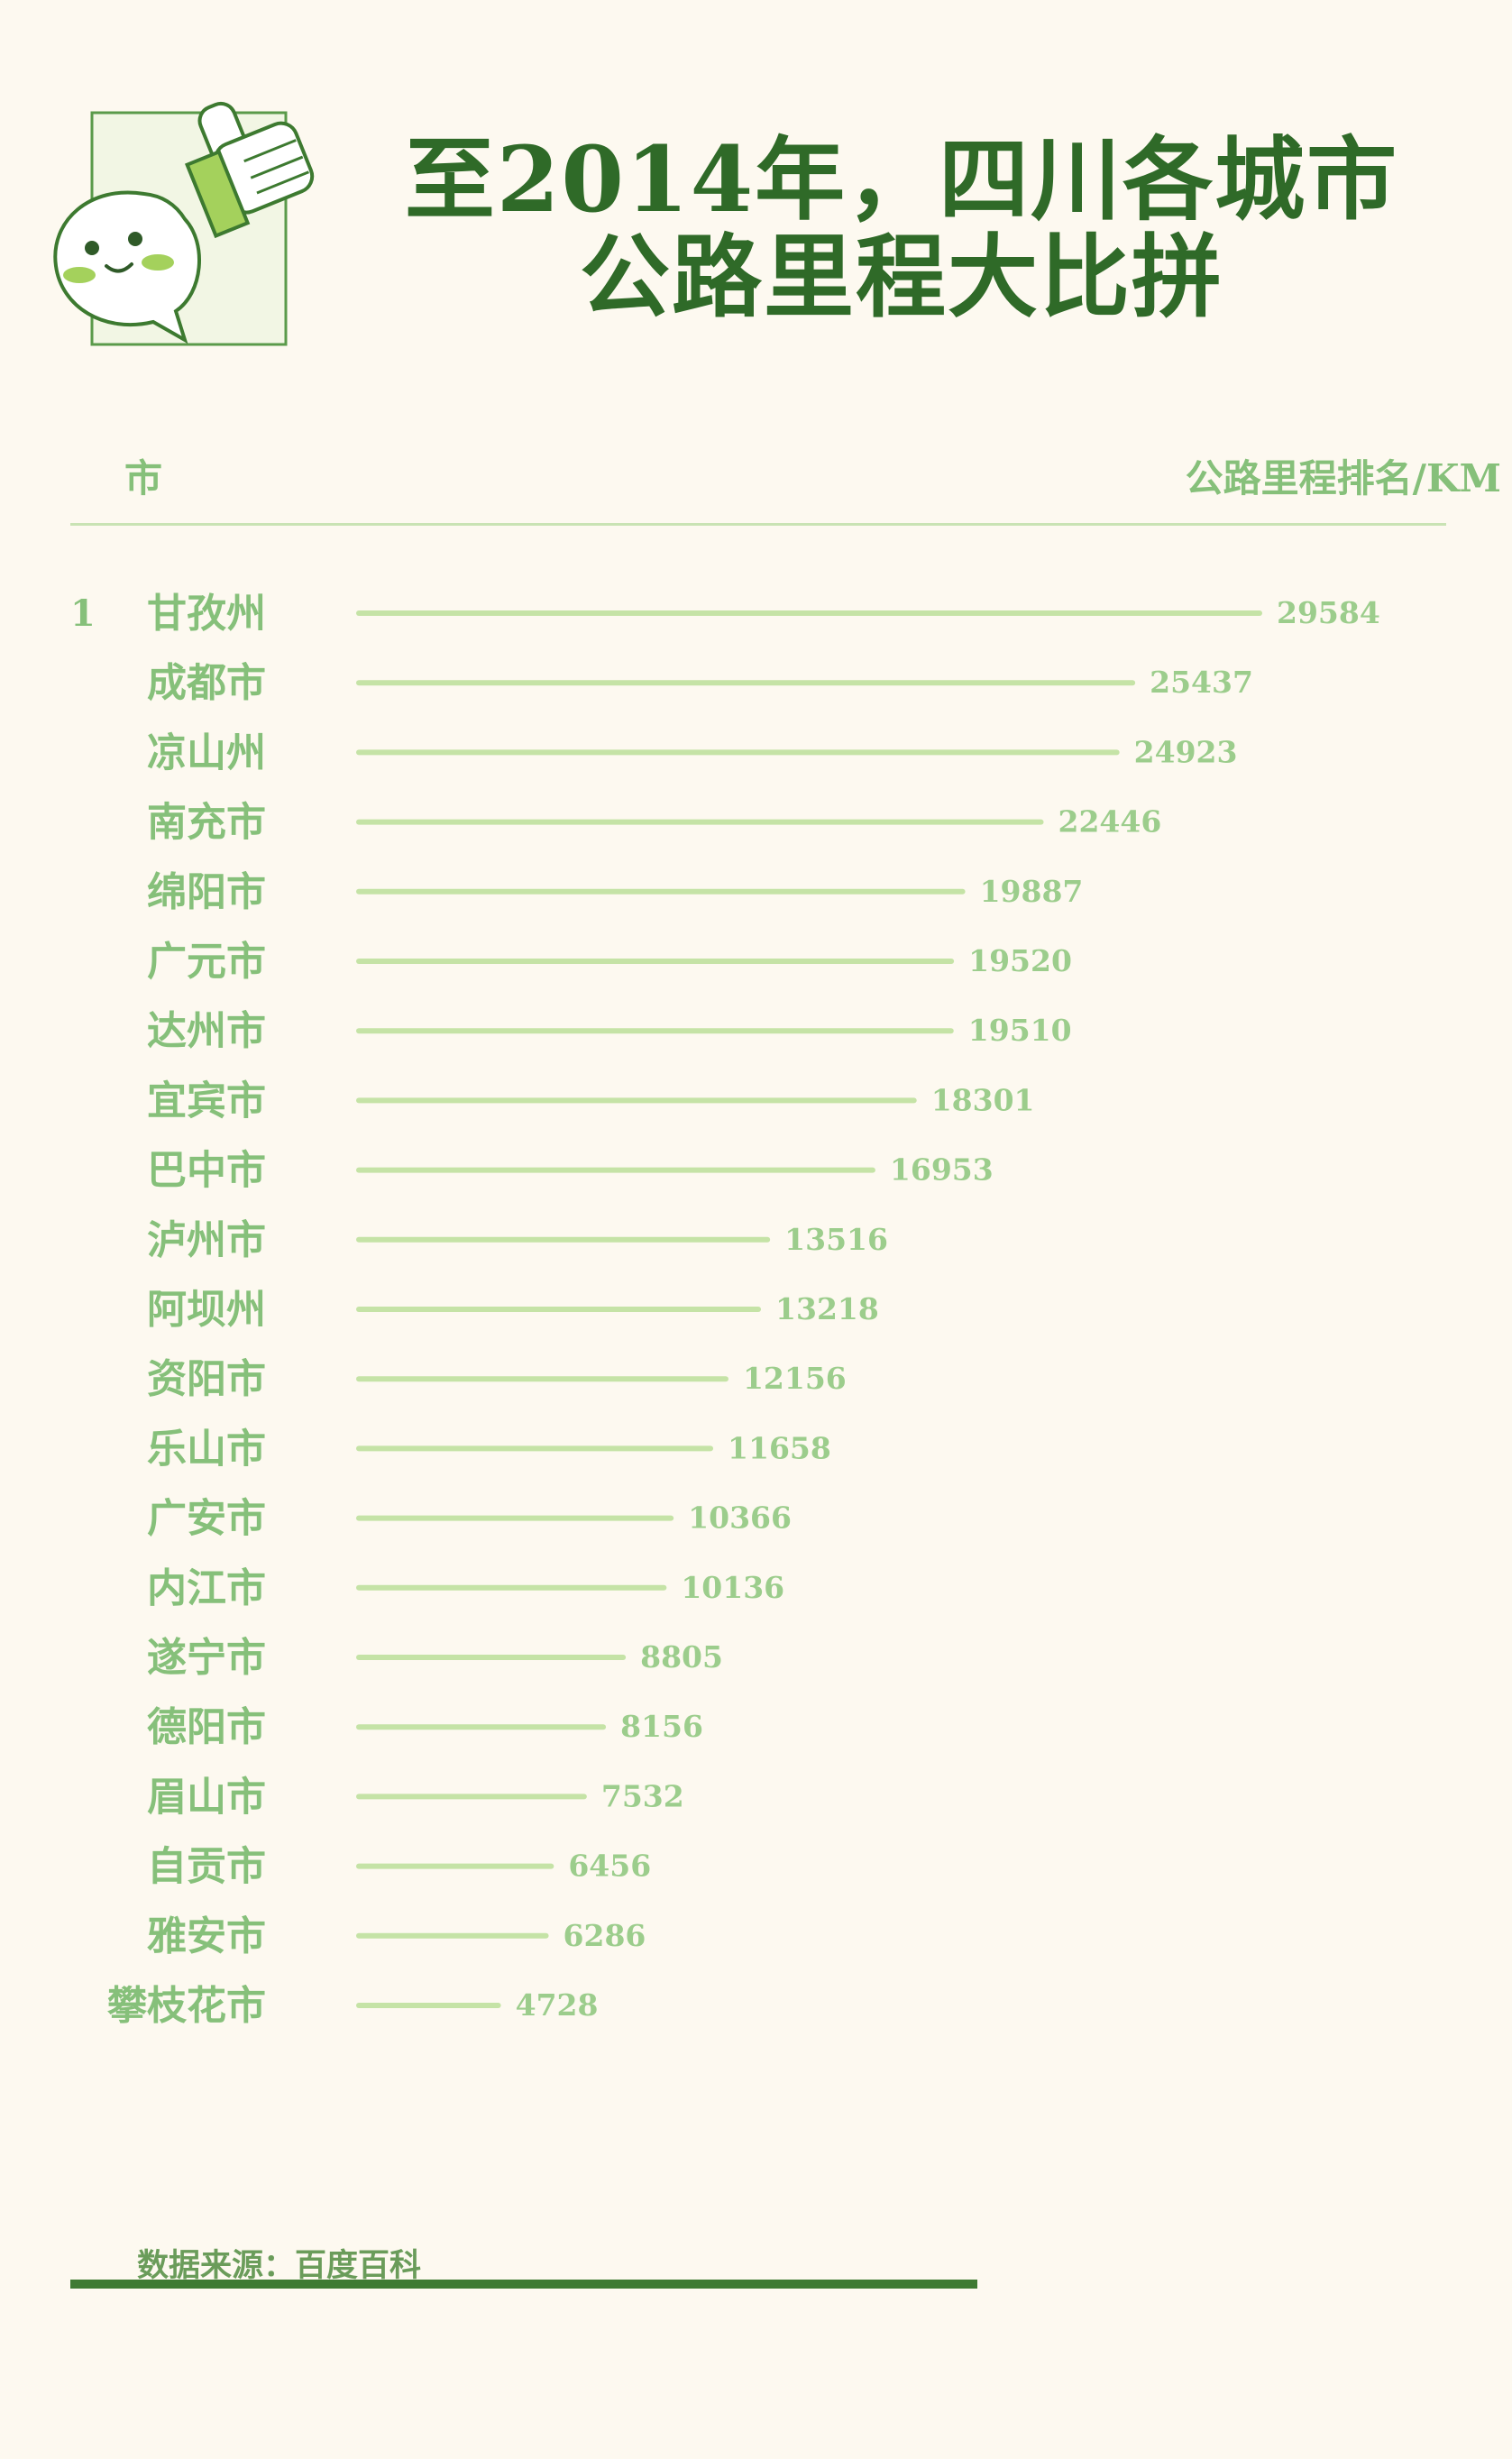 The width and height of the screenshot is (1512, 2459). What do you see at coordinates (1110, 822) in the screenshot?
I see `value-label: 22446` at bounding box center [1110, 822].